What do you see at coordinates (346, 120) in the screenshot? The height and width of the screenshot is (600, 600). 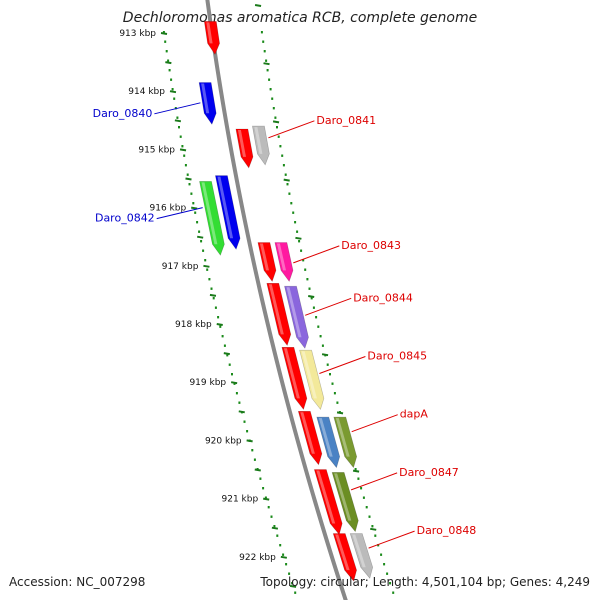 I see `gene-label: Daro_0841` at bounding box center [346, 120].